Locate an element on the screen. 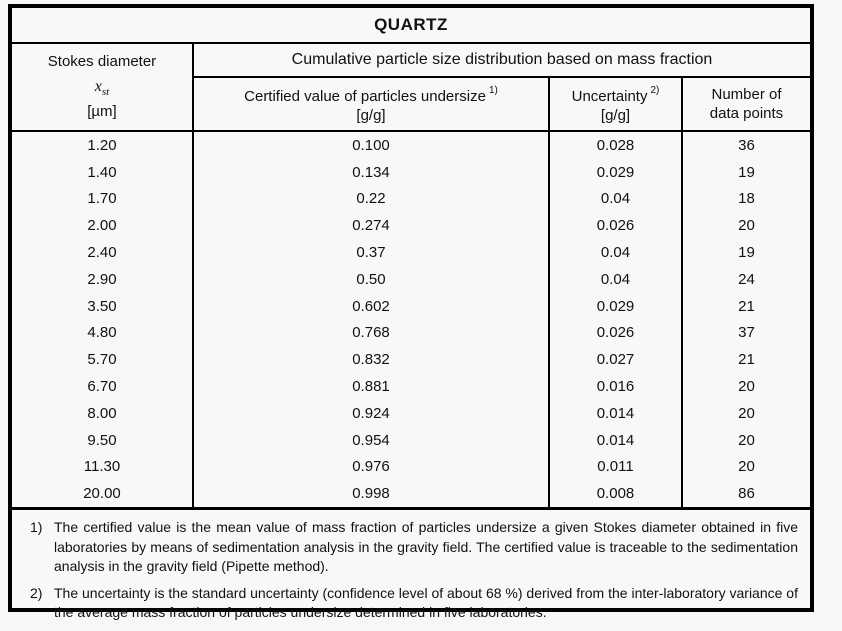  cell-certified-value: 0.976 is located at coordinates (370, 467).